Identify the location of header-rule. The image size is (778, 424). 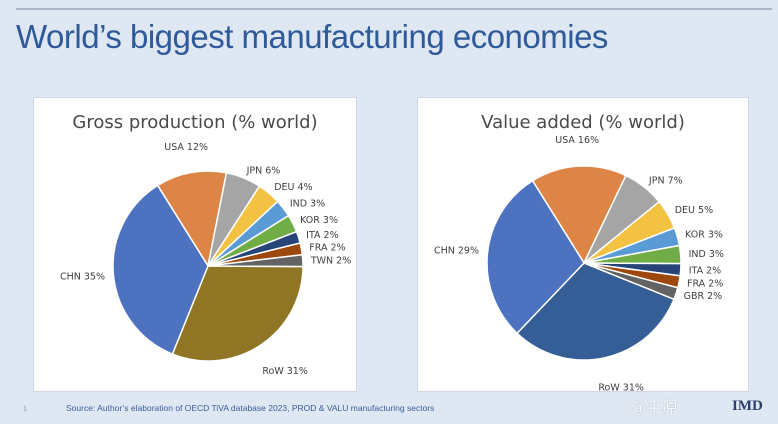
(394, 9).